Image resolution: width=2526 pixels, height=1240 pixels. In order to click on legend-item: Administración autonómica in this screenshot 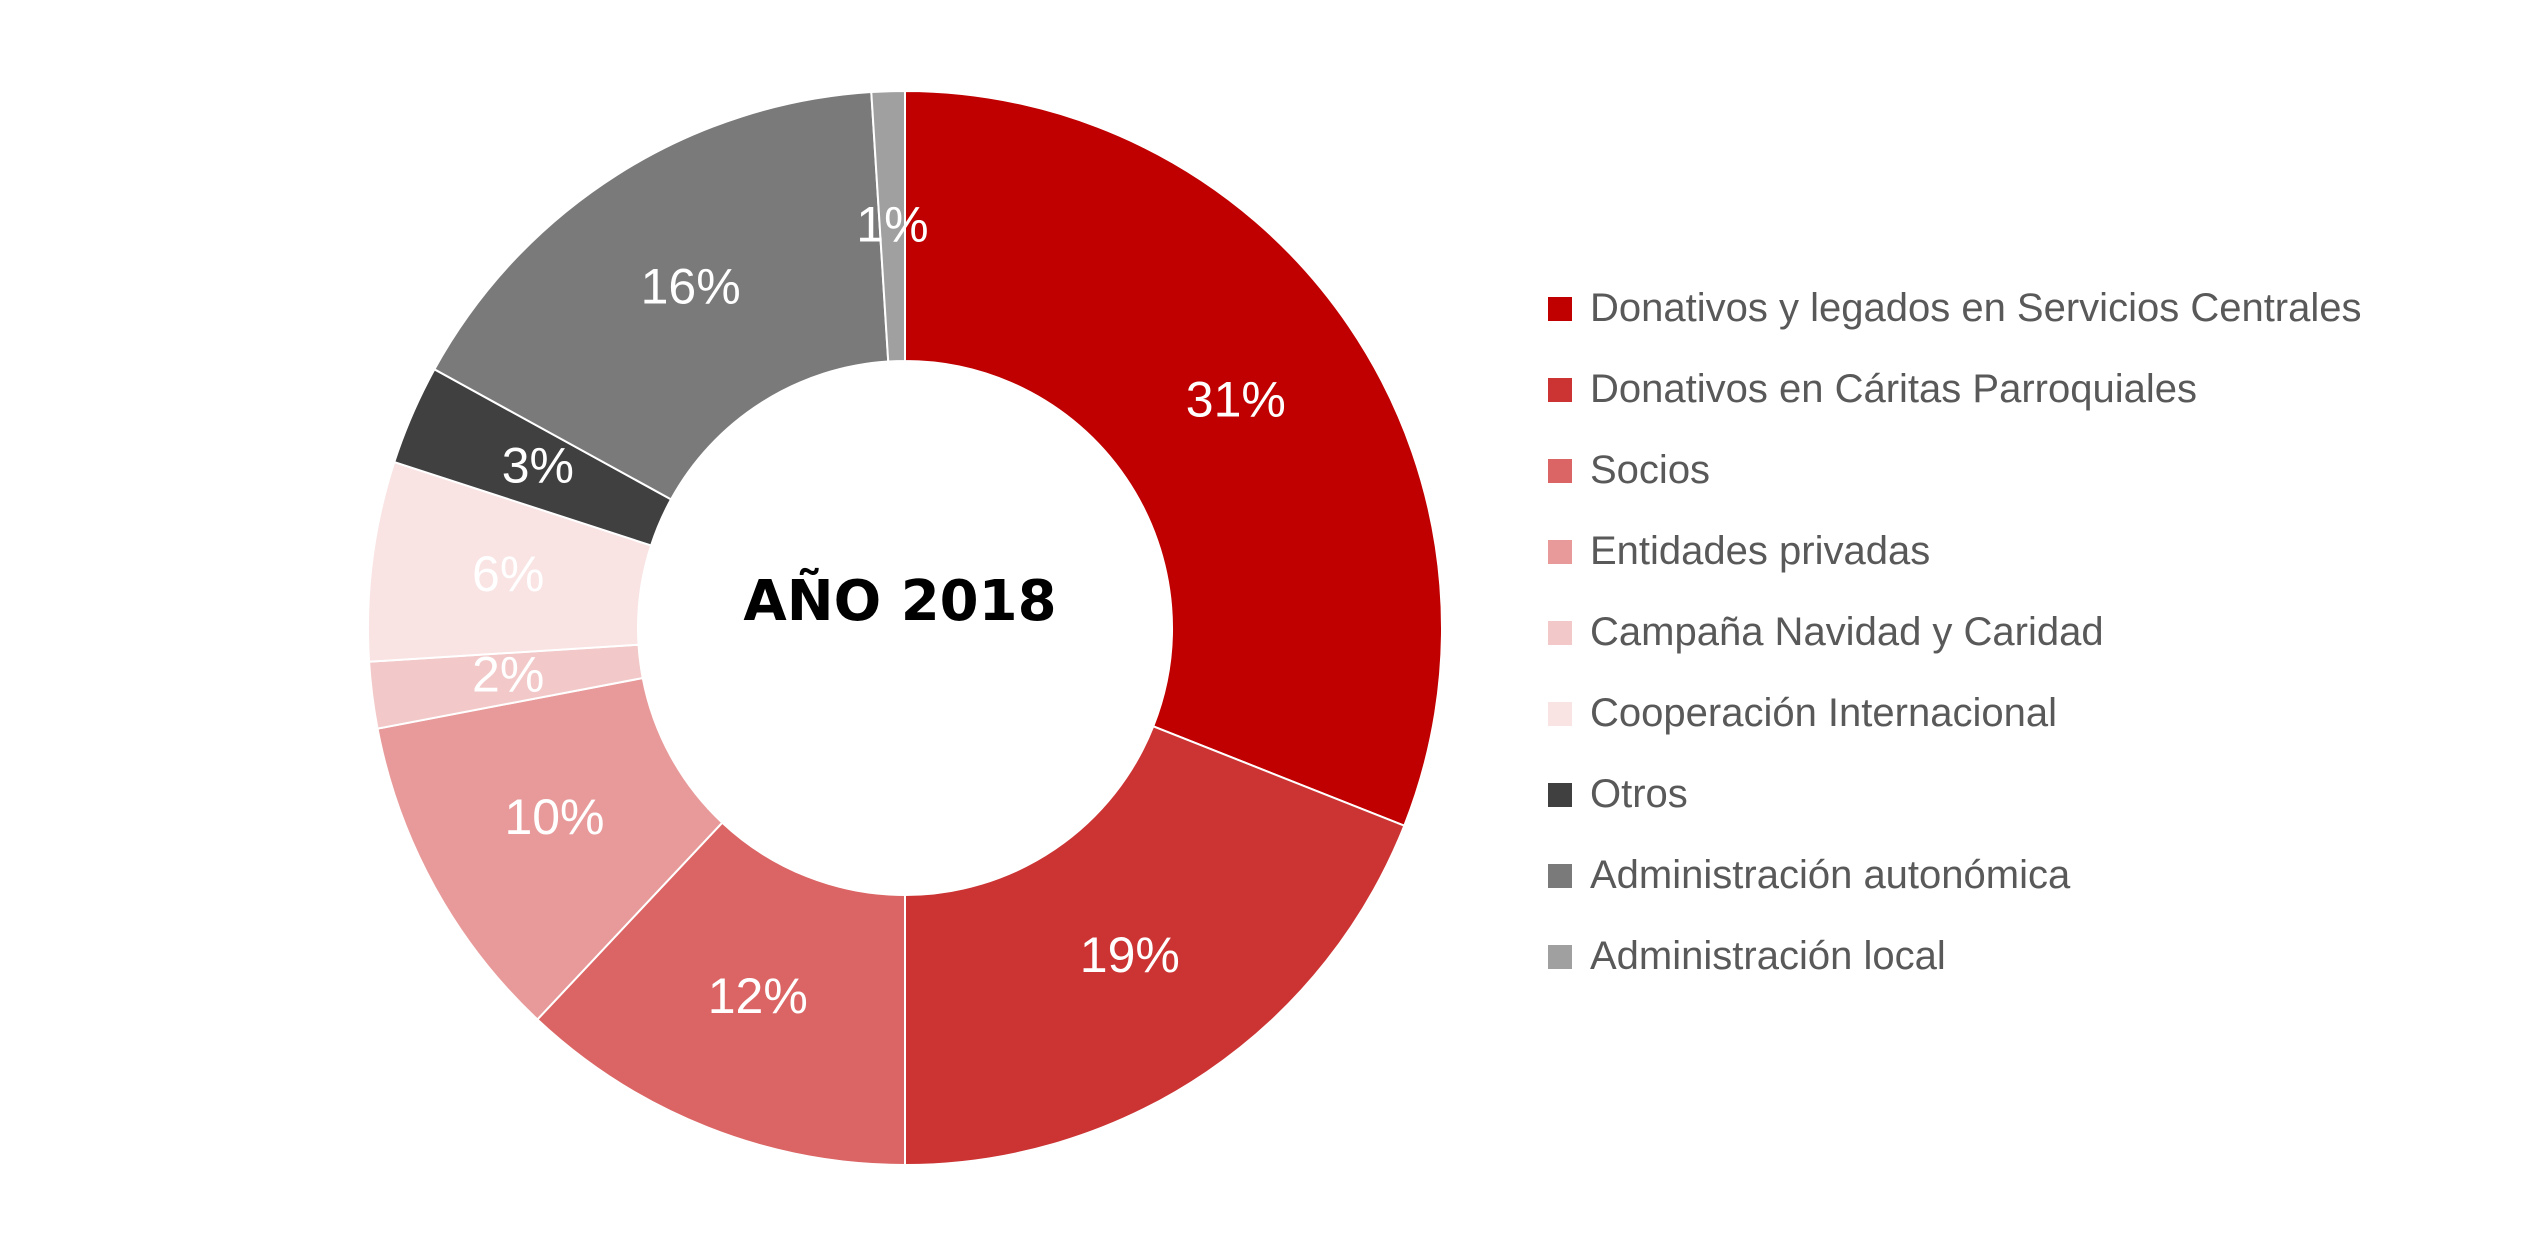, I will do `click(1955, 875)`.